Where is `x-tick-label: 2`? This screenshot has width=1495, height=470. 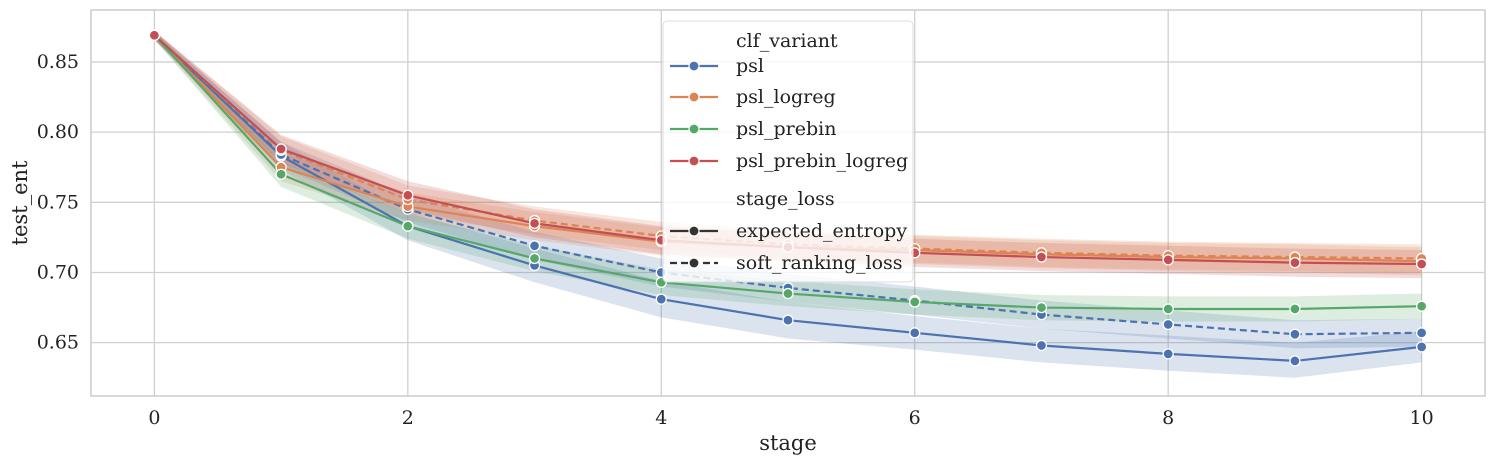 x-tick-label: 2 is located at coordinates (408, 418).